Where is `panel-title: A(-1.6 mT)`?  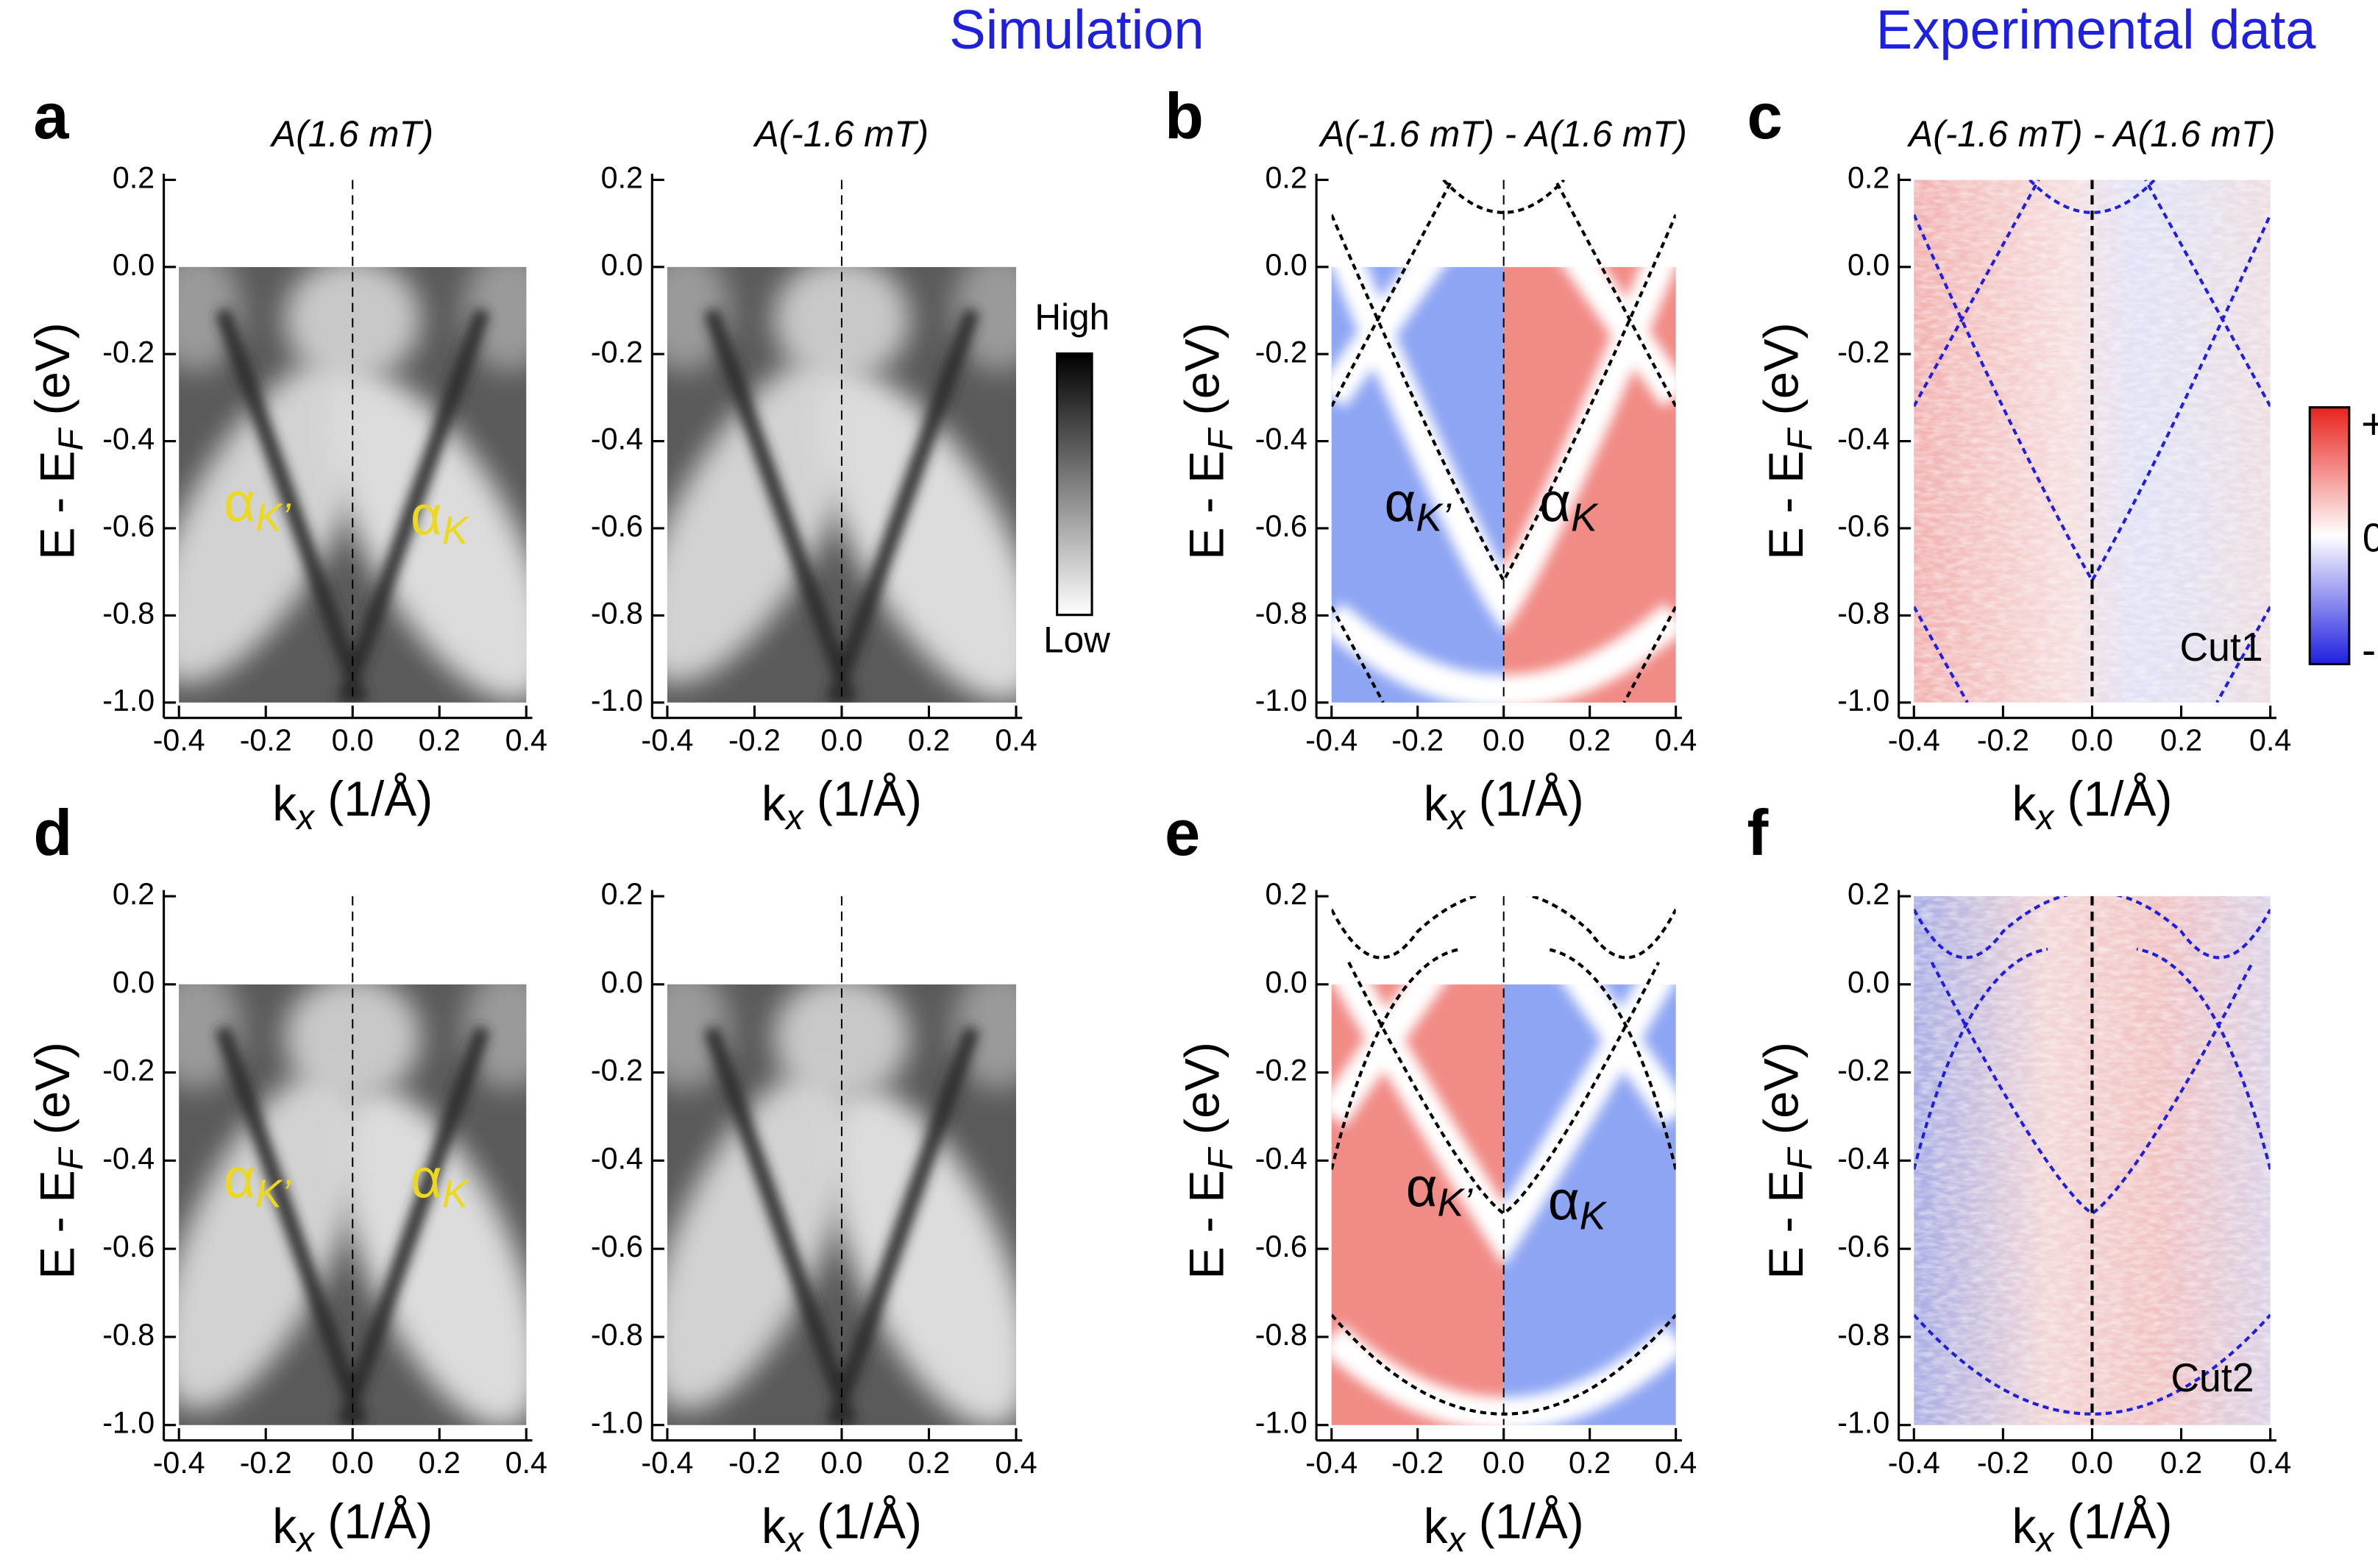
panel-title: A(-1.6 mT) is located at coordinates (841, 134).